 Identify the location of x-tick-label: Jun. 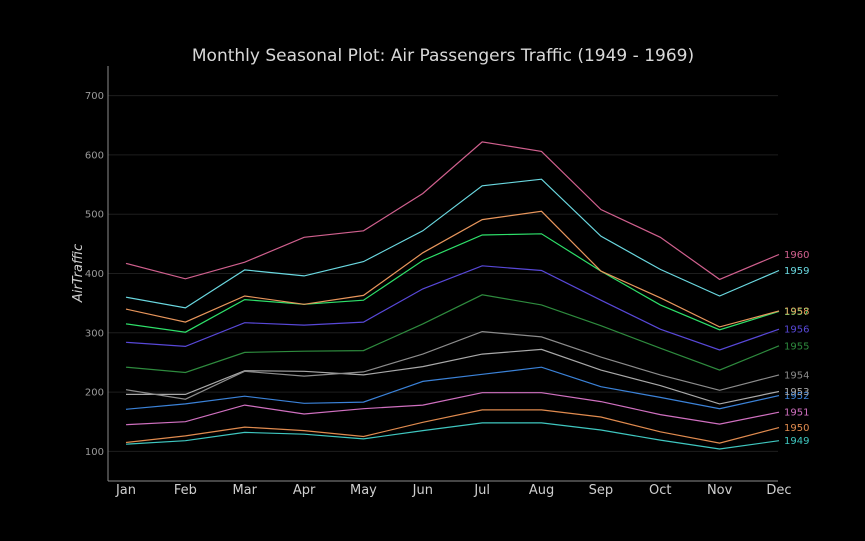
(422, 490).